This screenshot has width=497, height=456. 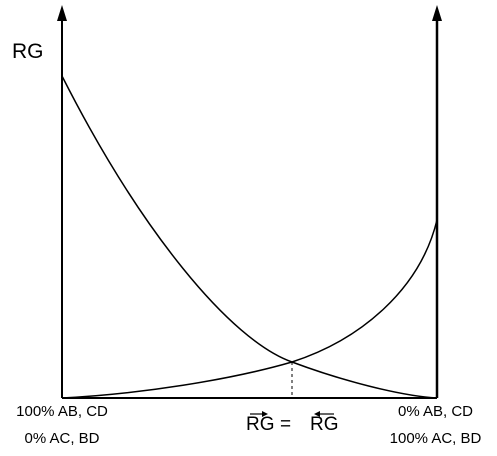 I want to click on eq-left-arrowhead, so click(x=265, y=414).